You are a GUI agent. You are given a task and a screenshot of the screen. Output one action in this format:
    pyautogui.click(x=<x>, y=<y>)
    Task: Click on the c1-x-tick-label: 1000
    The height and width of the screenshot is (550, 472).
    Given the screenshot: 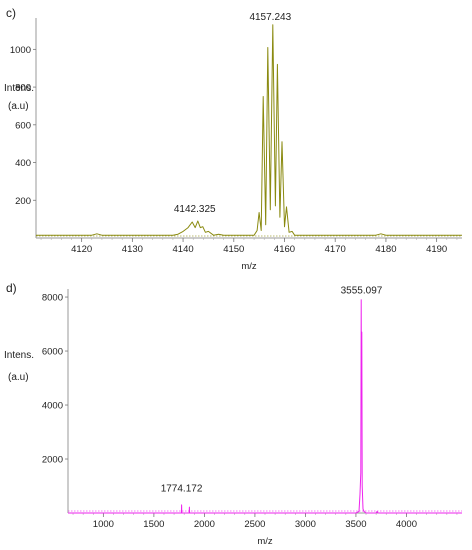 What is the action you would take?
    pyautogui.click(x=103, y=524)
    